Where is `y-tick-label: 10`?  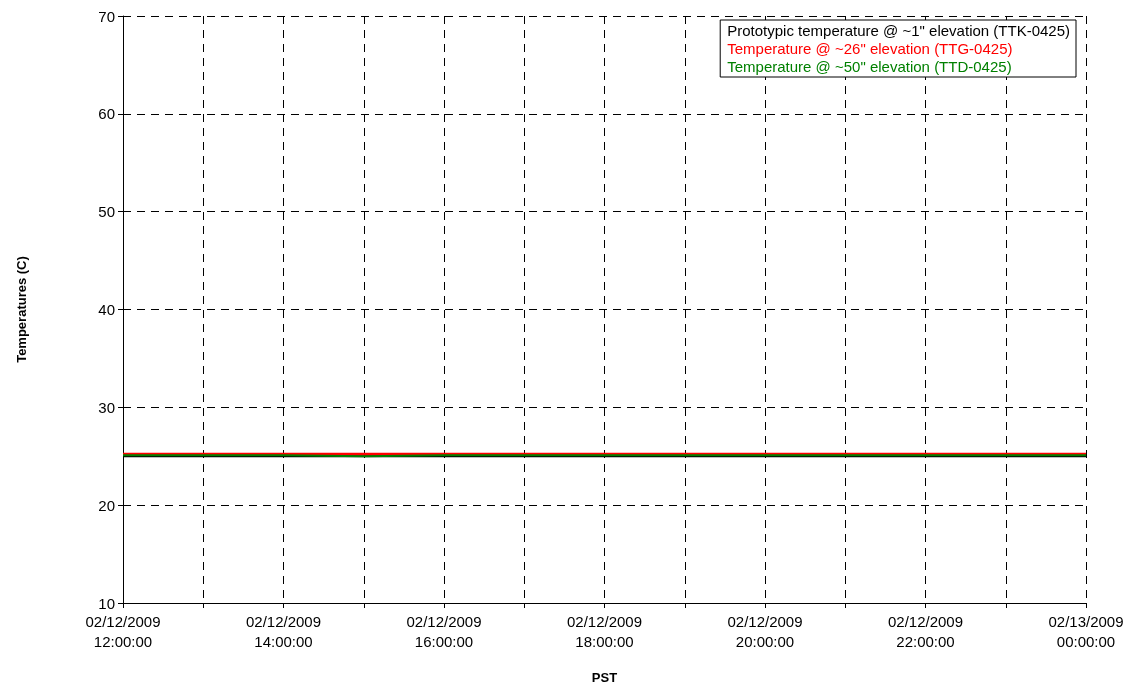 y-tick-label: 10 is located at coordinates (106, 603).